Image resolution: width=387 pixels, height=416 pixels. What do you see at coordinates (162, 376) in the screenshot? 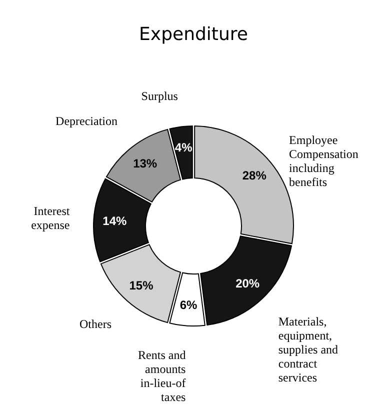
I see `slice-label: Rents and amounts in-lieu-of taxes` at bounding box center [162, 376].